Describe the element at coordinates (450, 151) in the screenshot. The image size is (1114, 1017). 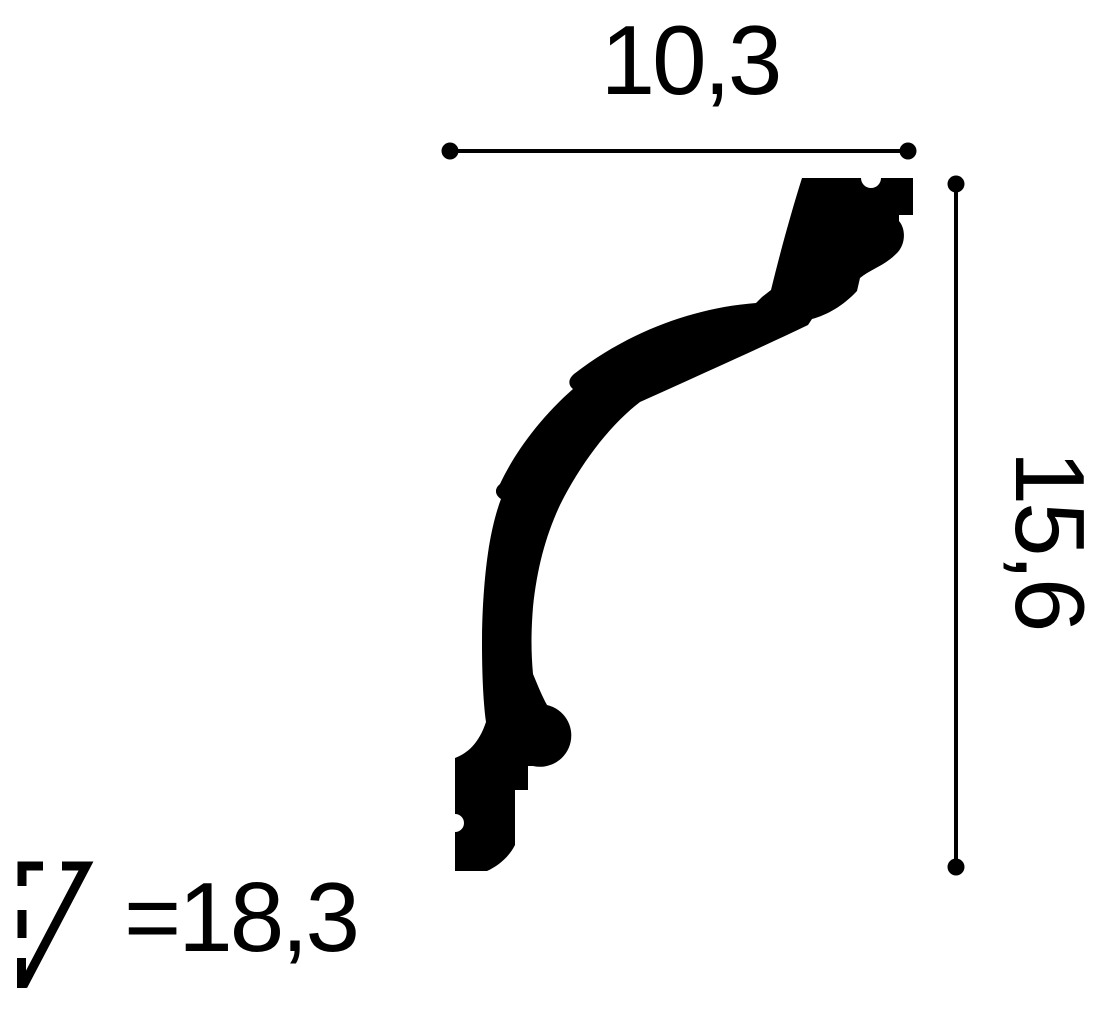
I see `dimension-endpoint-dot-left` at that location.